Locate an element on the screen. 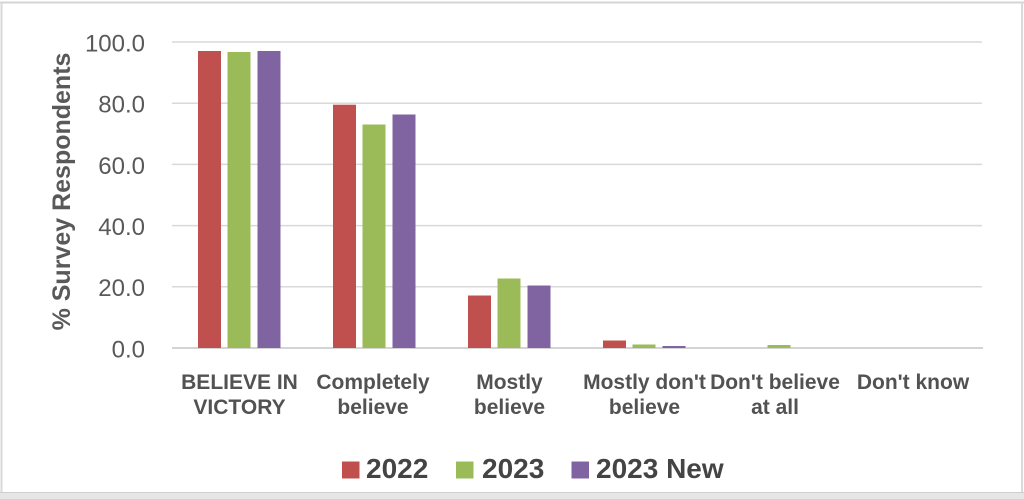 This screenshot has width=1024, height=499. svg-text: Mostly is located at coordinates (509, 382).